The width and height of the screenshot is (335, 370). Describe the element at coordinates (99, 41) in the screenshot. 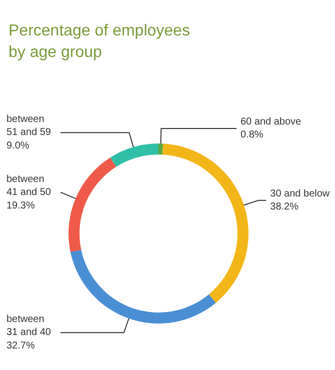

I see `chart-title: Percentage of employees by age group` at that location.